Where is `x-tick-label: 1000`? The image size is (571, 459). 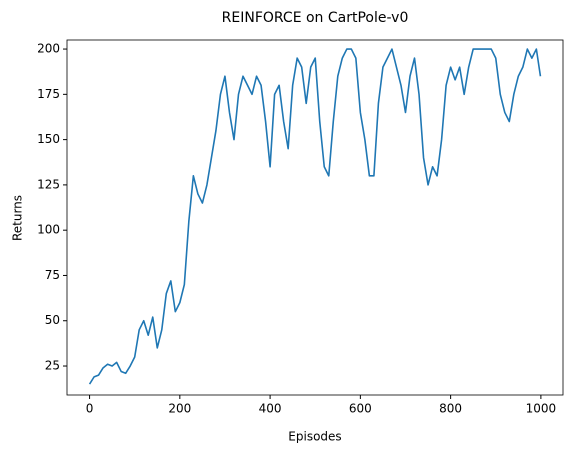
x-tick-label: 1000 is located at coordinates (541, 409).